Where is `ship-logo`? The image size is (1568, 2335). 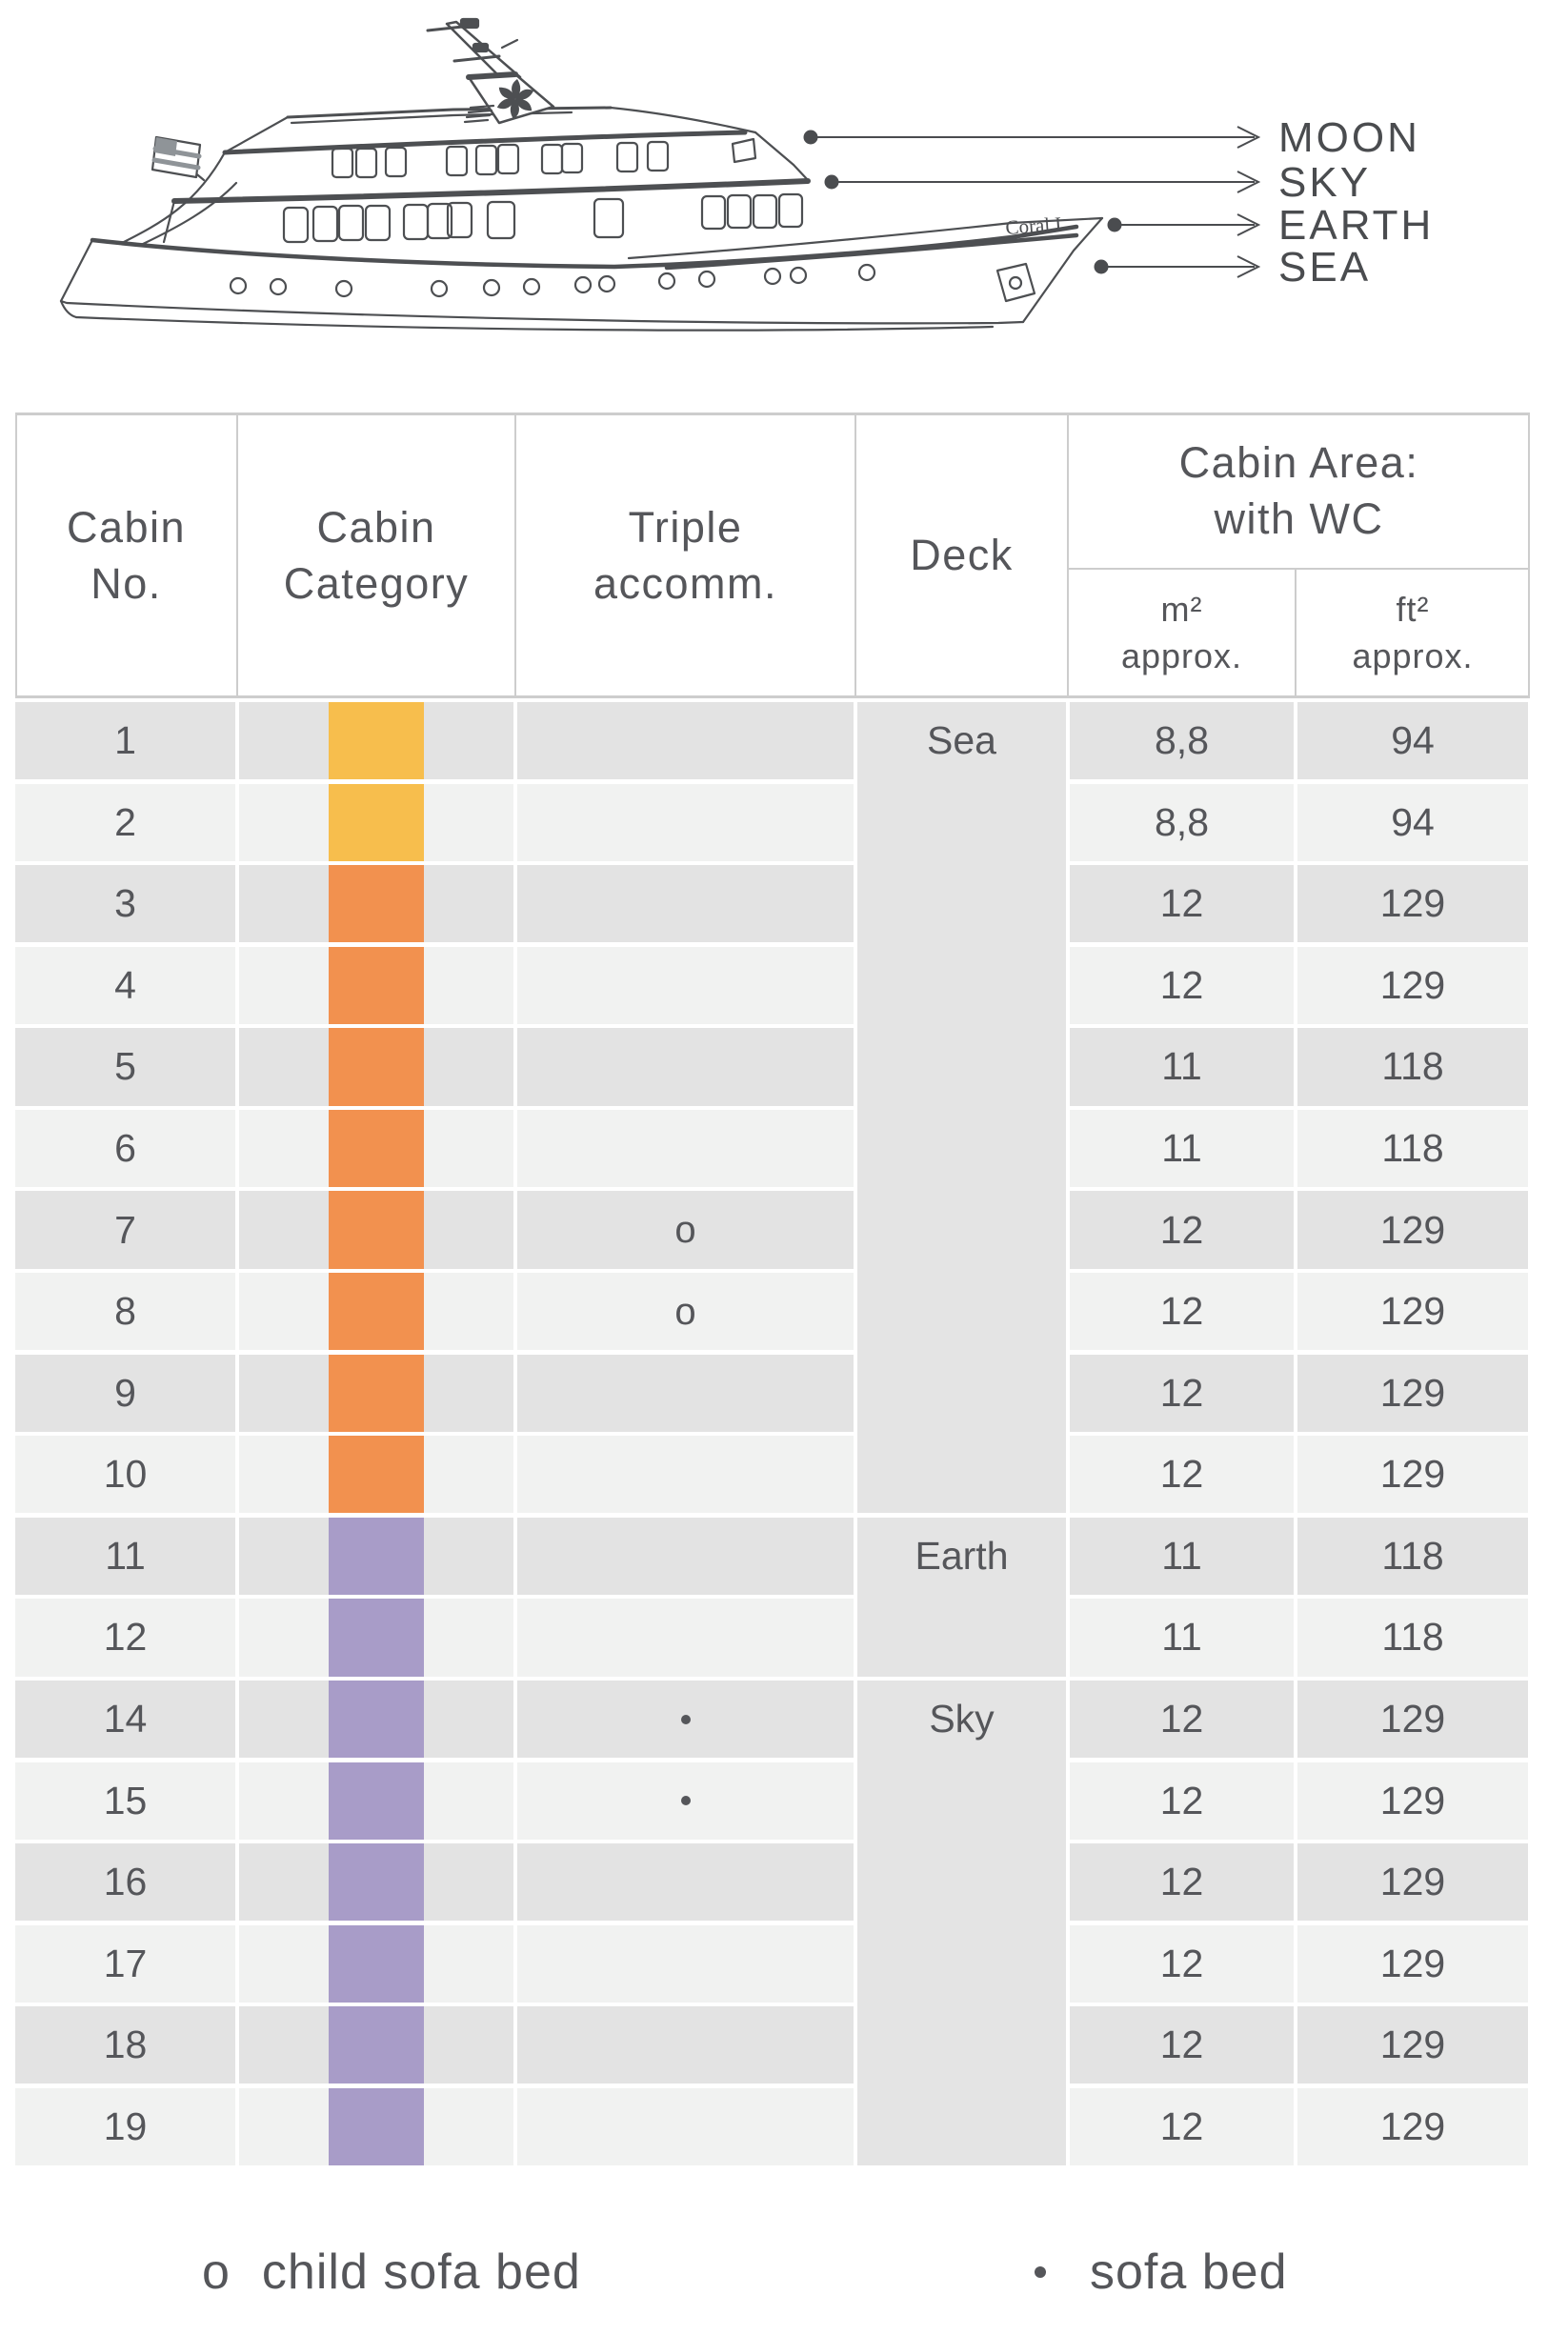
ship-logo is located at coordinates (515, 99).